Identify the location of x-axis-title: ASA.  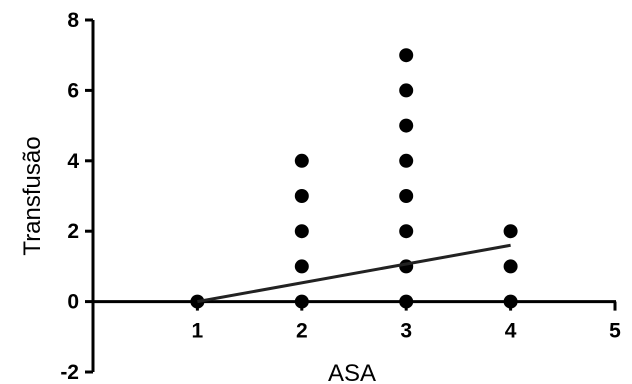
(352, 372).